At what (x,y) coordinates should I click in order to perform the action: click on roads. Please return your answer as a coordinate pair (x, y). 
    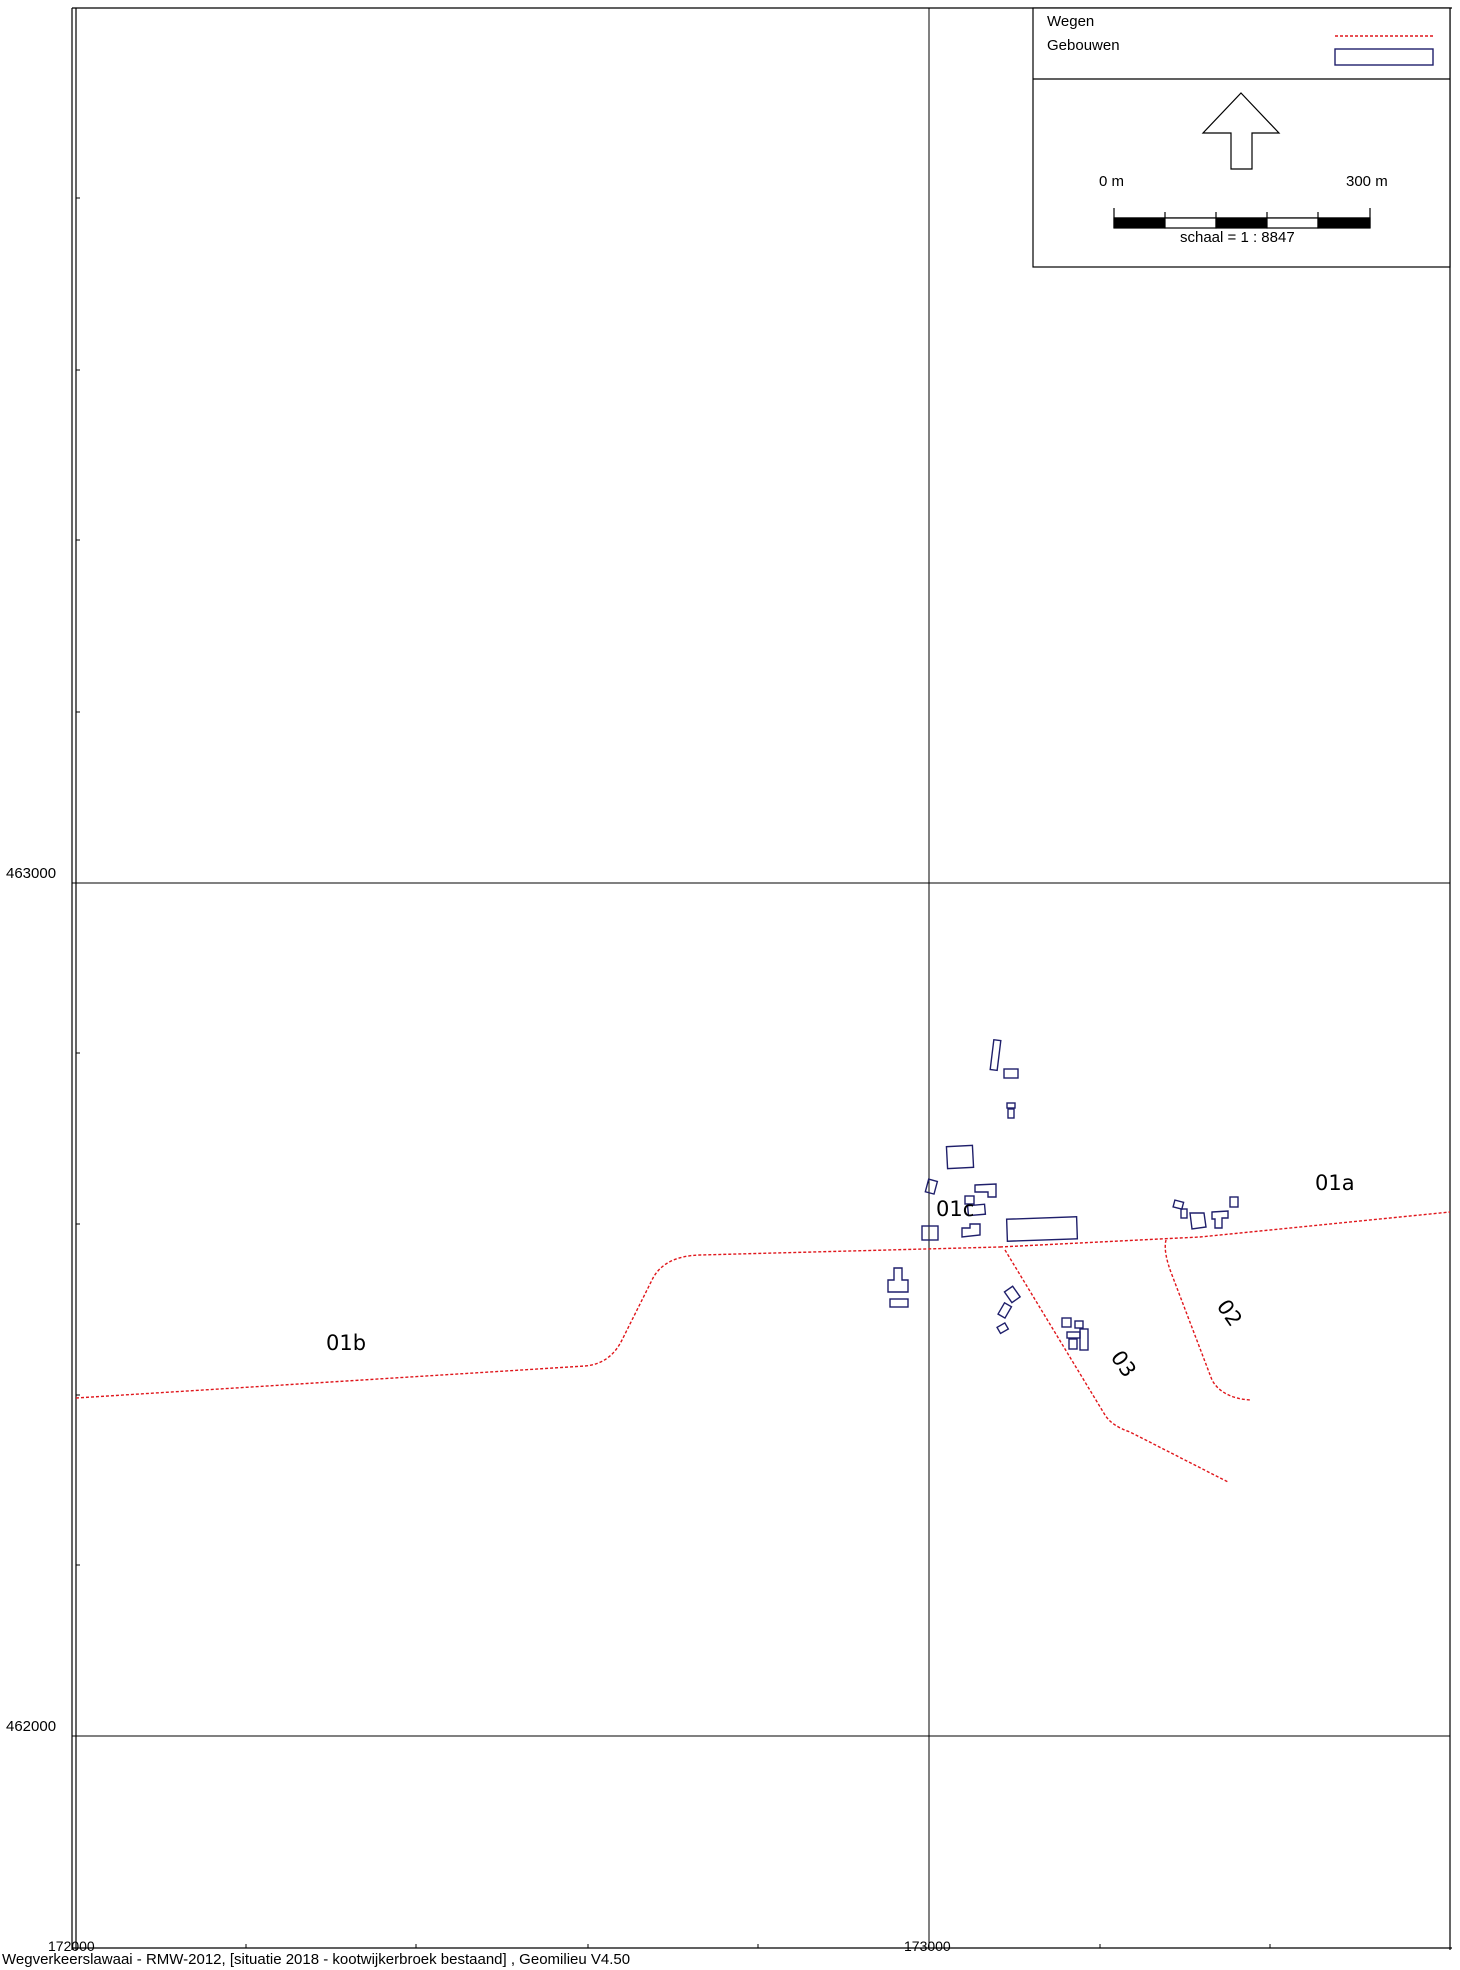
    Looking at the image, I should click on (763, 1347).